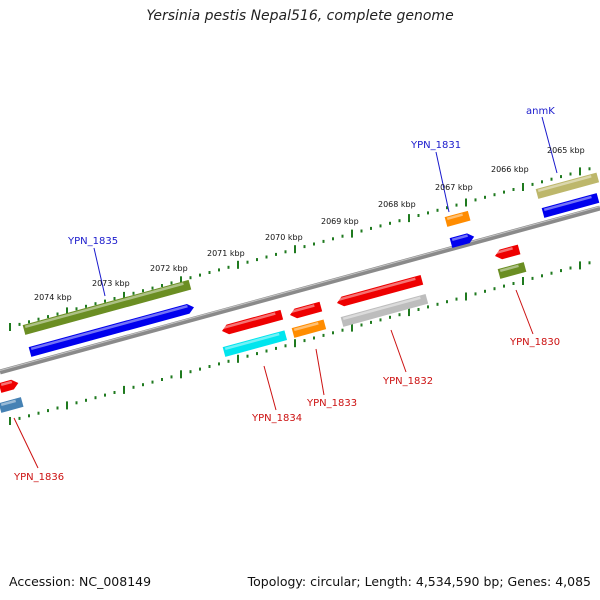 The width and height of the screenshot is (600, 600). Describe the element at coordinates (53, 297) in the screenshot. I see `kbp-label-2074: 2074 kbp` at that location.